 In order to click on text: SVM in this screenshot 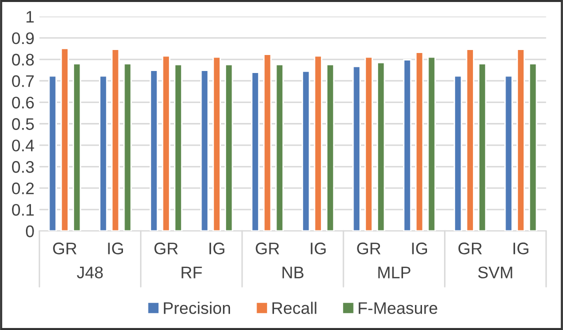, I will do `click(495, 272)`.